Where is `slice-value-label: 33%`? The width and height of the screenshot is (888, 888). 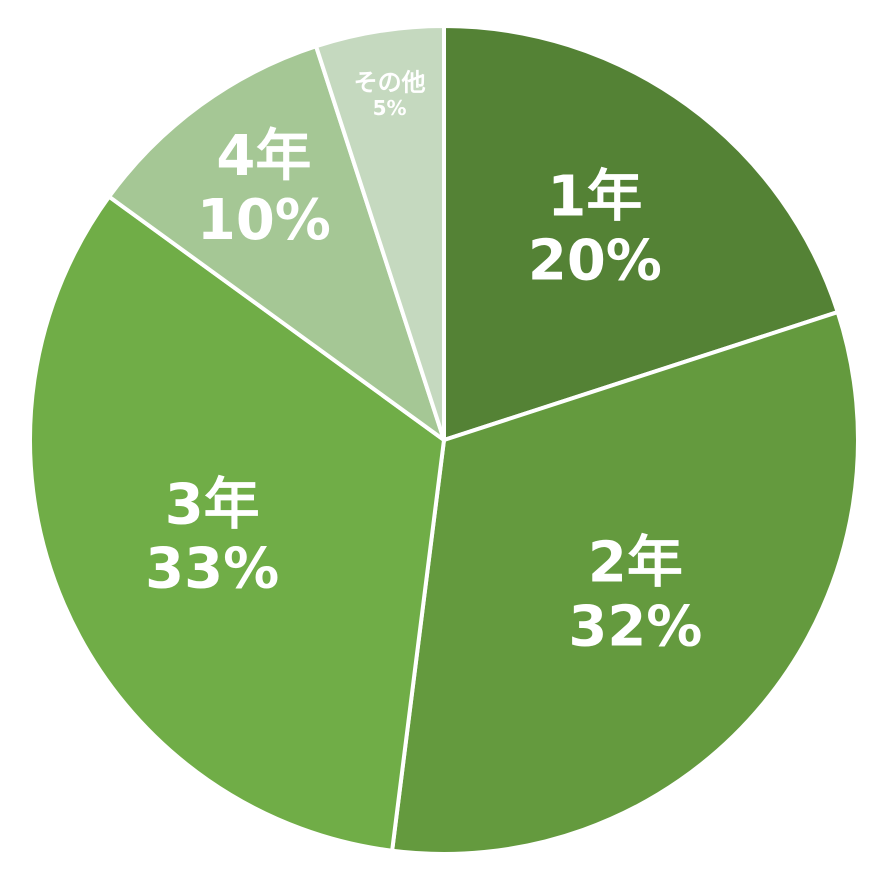 slice-value-label: 33% is located at coordinates (212, 568).